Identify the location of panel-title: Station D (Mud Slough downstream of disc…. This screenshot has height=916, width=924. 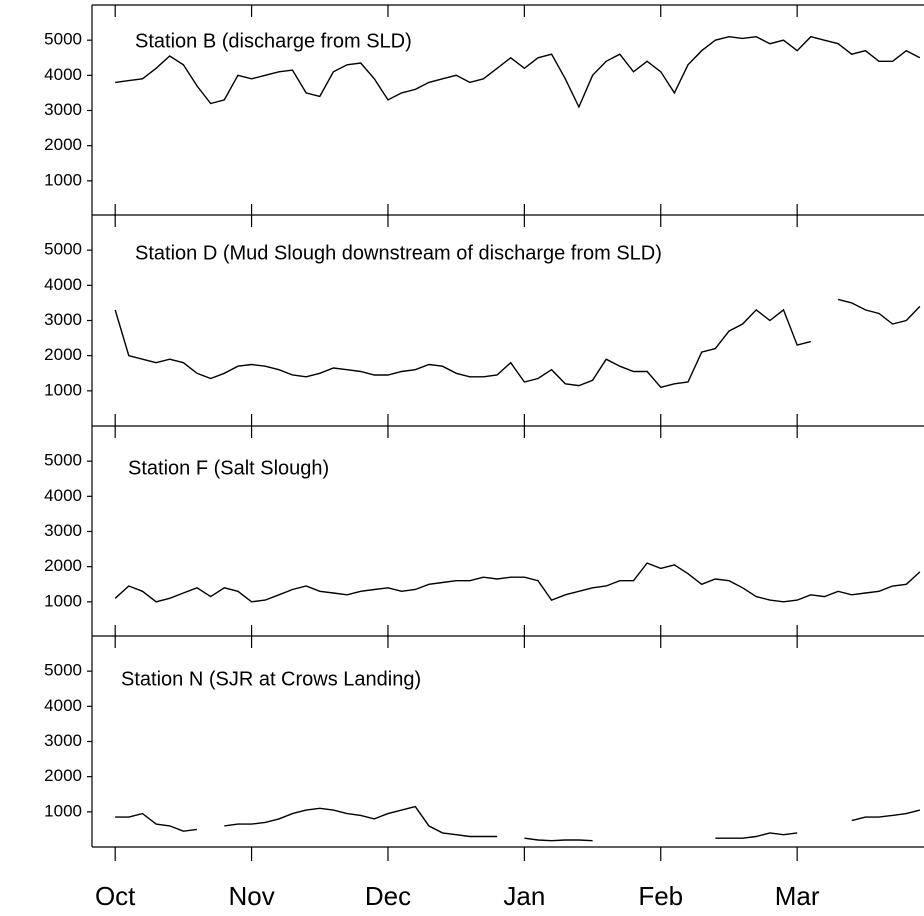
(398, 253).